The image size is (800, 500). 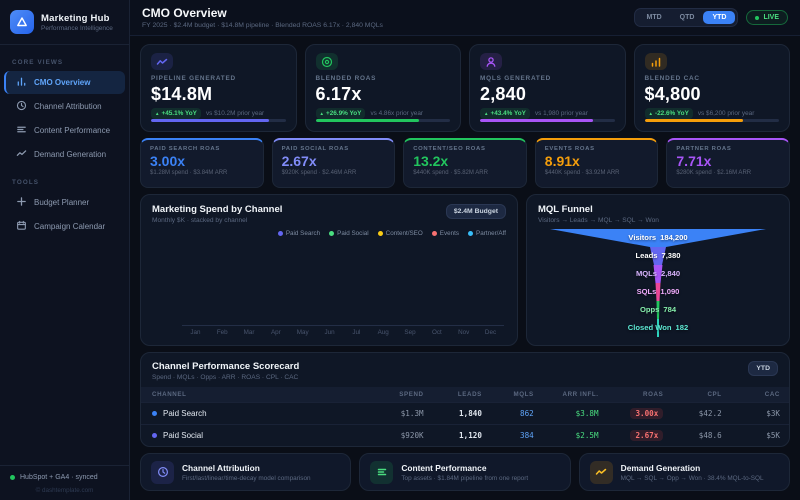 I want to click on kpi-progress-track, so click(x=547, y=120).